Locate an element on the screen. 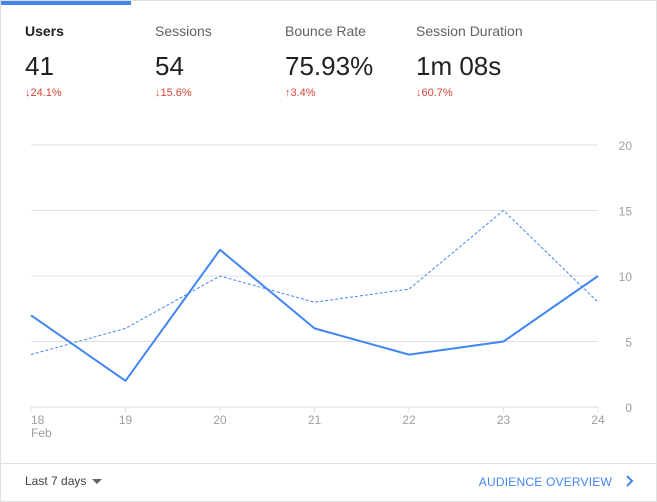 Image resolution: width=657 pixels, height=502 pixels. metric-change-value: 15.6% is located at coordinates (176, 93).